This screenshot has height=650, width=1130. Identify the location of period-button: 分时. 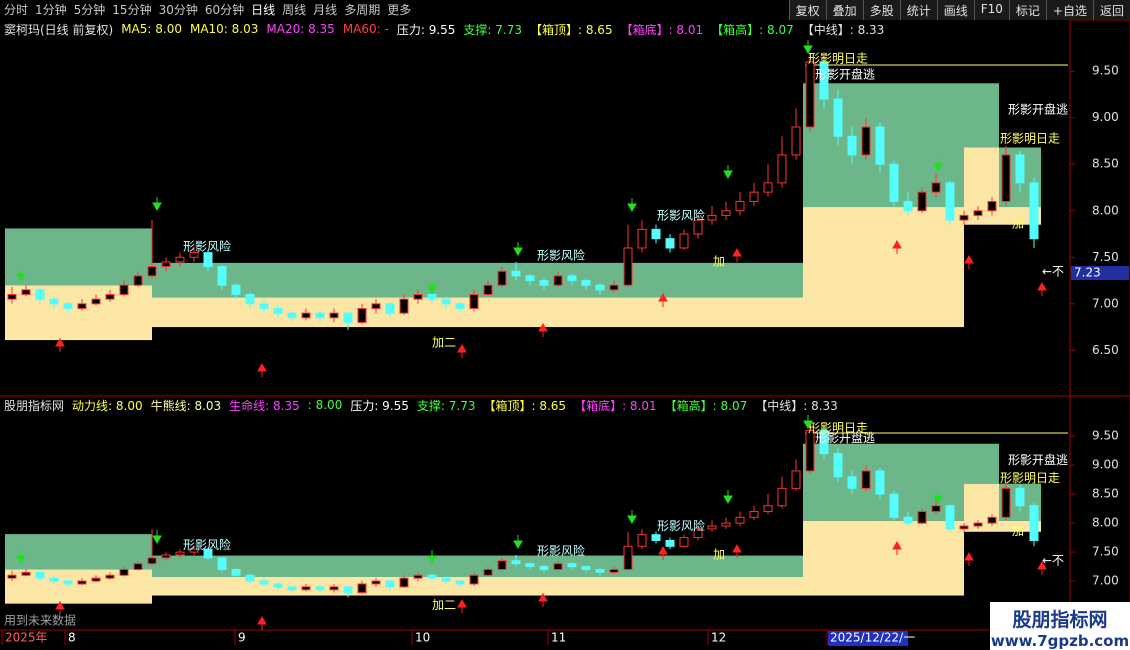
(16, 9).